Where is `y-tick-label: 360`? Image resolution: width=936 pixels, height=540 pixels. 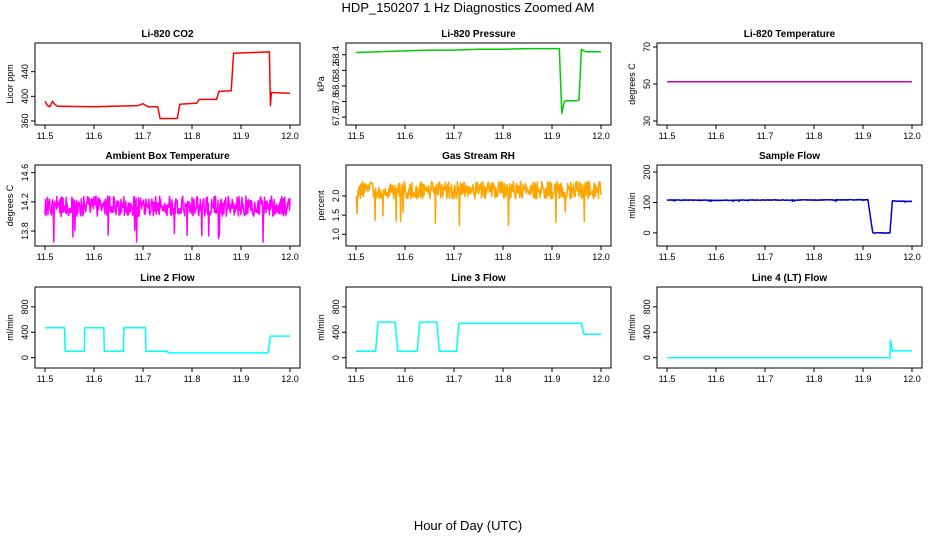
y-tick-label: 360 is located at coordinates (25, 120).